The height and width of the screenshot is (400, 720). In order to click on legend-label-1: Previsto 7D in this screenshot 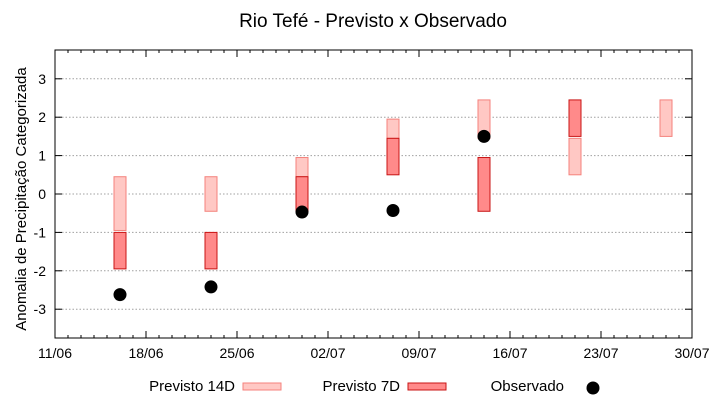, I will do `click(361, 386)`.